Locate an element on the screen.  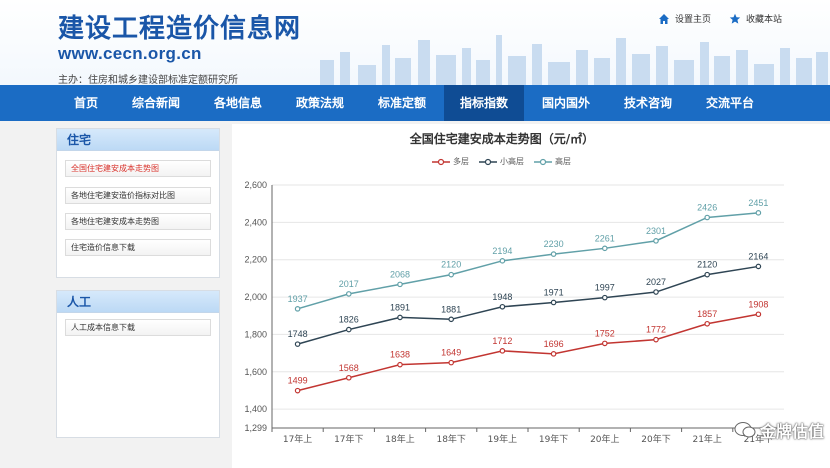
data-label: 1752 is located at coordinates (605, 333).